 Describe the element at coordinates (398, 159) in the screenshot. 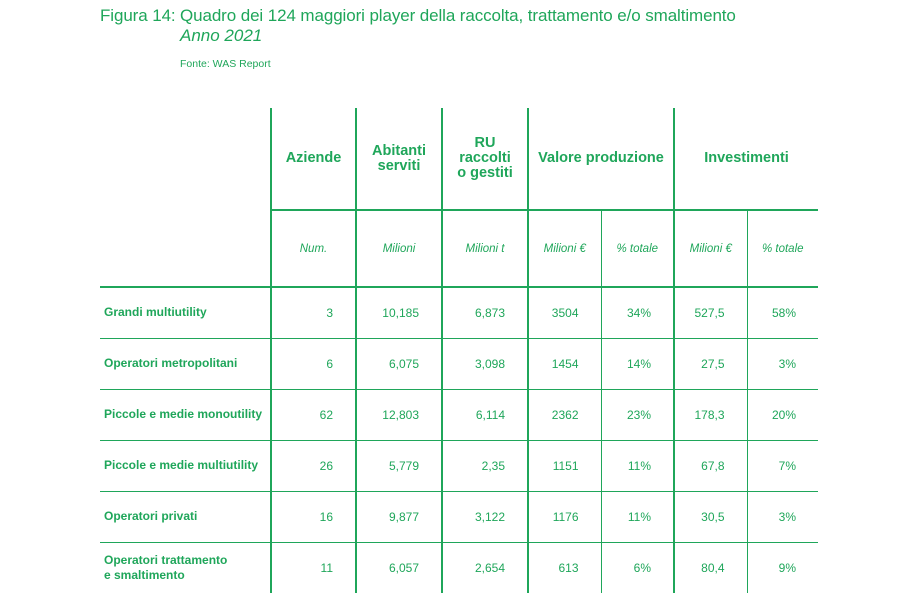

I see `header-abitanti: Abitanti serviti` at that location.